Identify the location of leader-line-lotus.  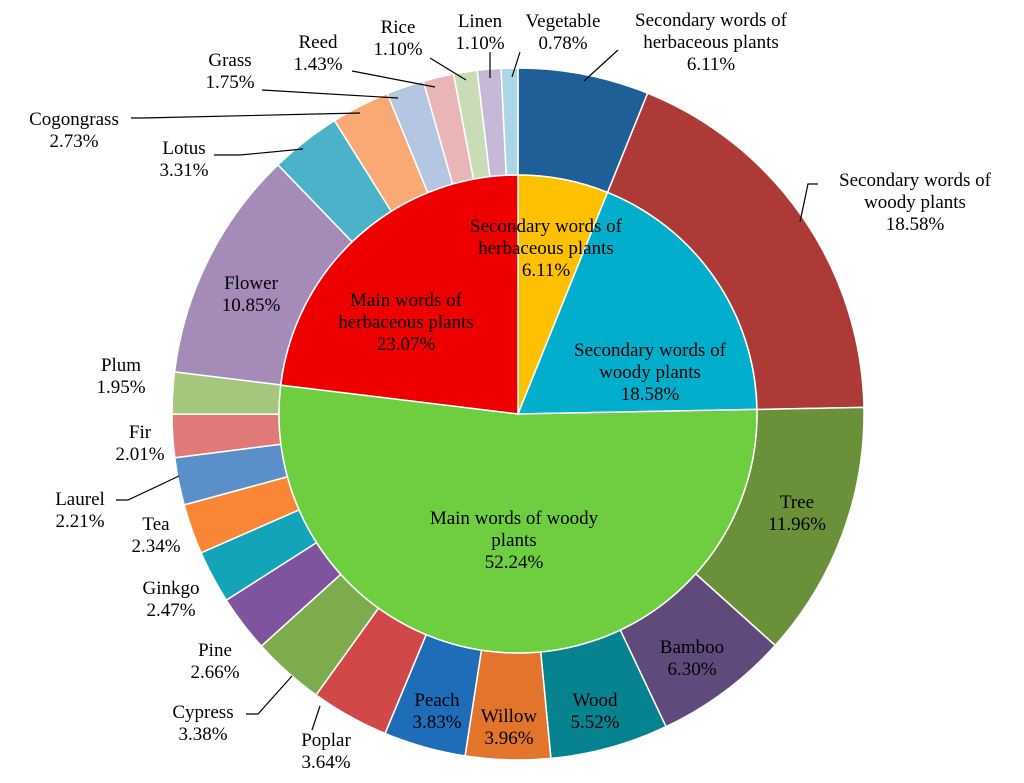
(259, 152).